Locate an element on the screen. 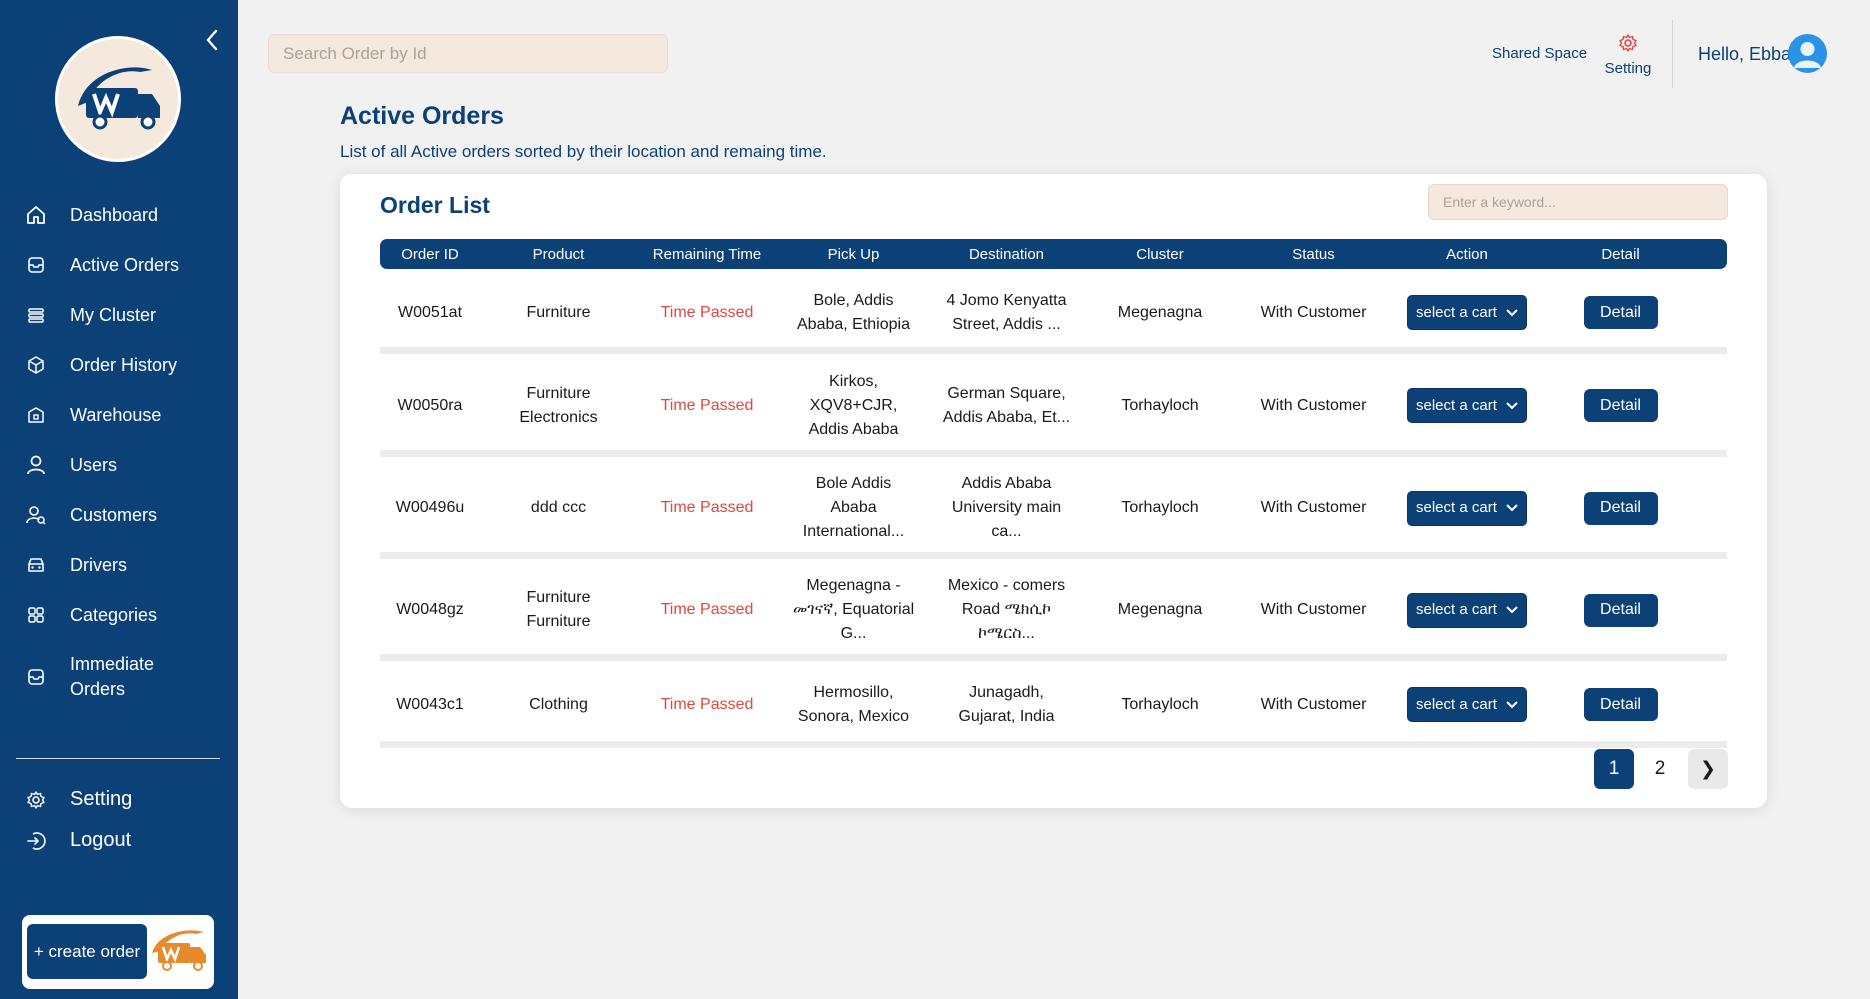  header-setting-label: Setting is located at coordinates (1628, 68).